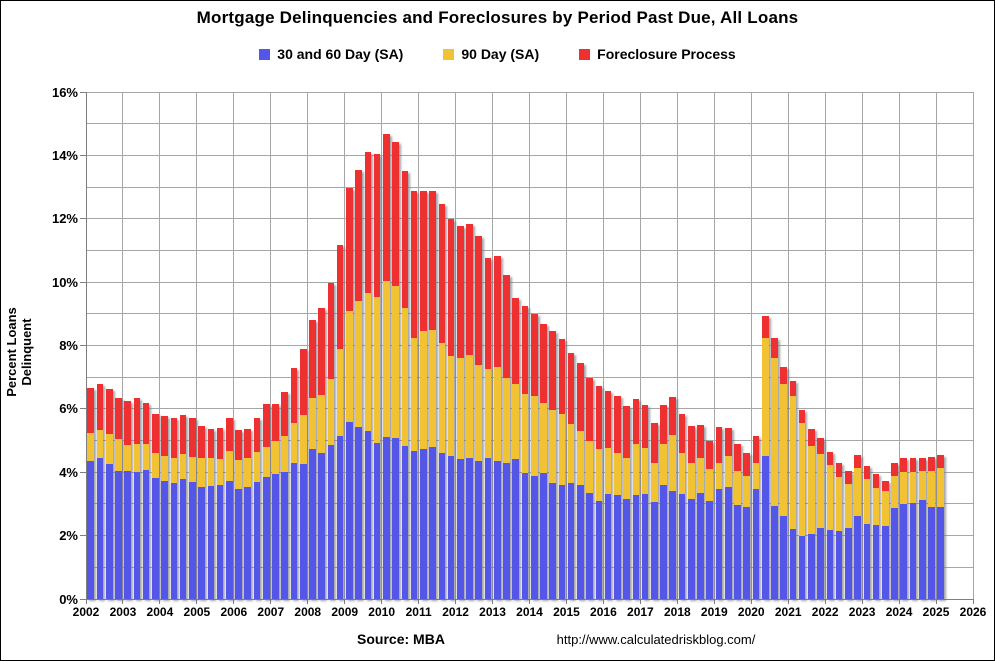  Describe the element at coordinates (83, 345) in the screenshot. I see `y-tick-8pct` at that location.